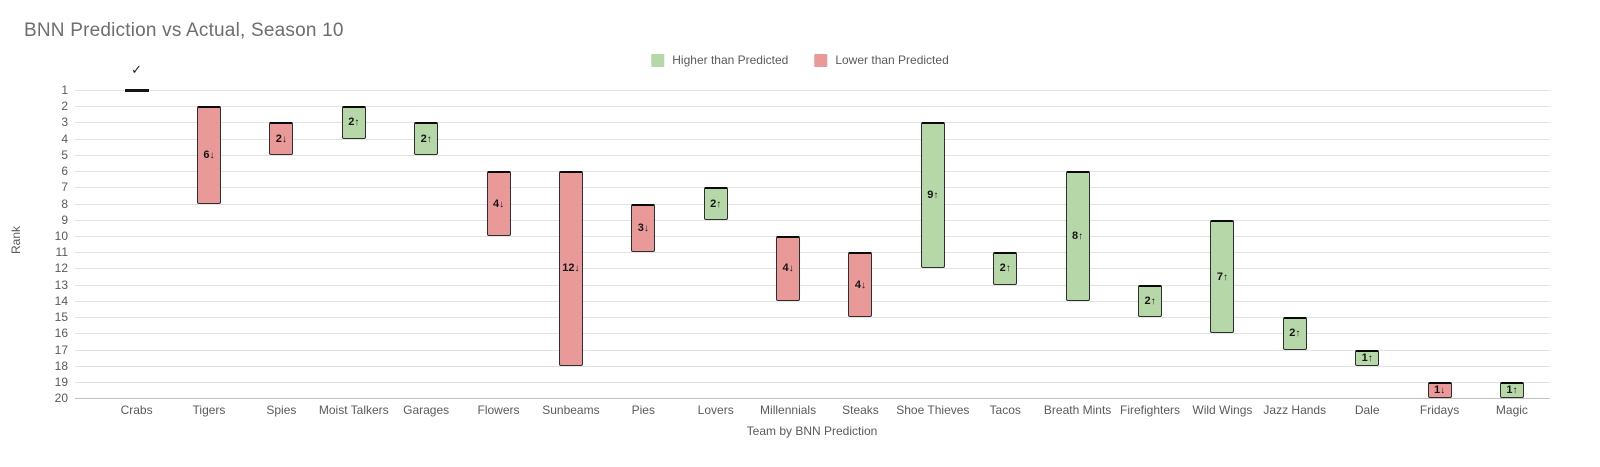  What do you see at coordinates (61, 349) in the screenshot?
I see `y-axis-tick-label: 17` at bounding box center [61, 349].